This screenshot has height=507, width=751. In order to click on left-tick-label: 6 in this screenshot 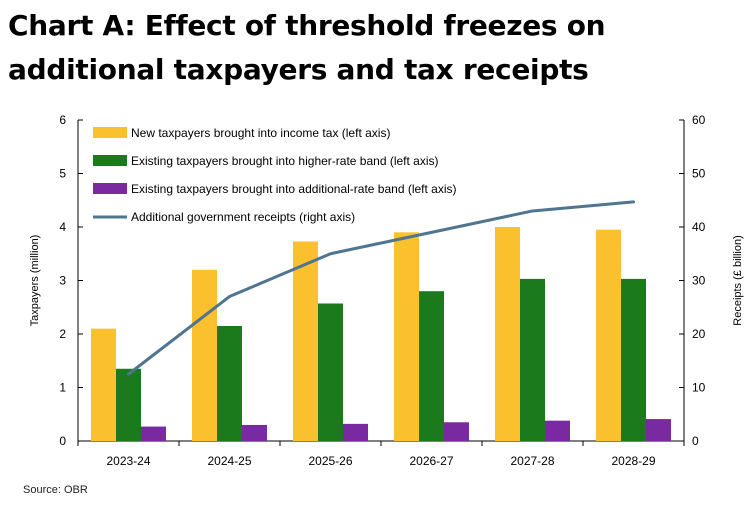, I will do `click(62, 120)`.